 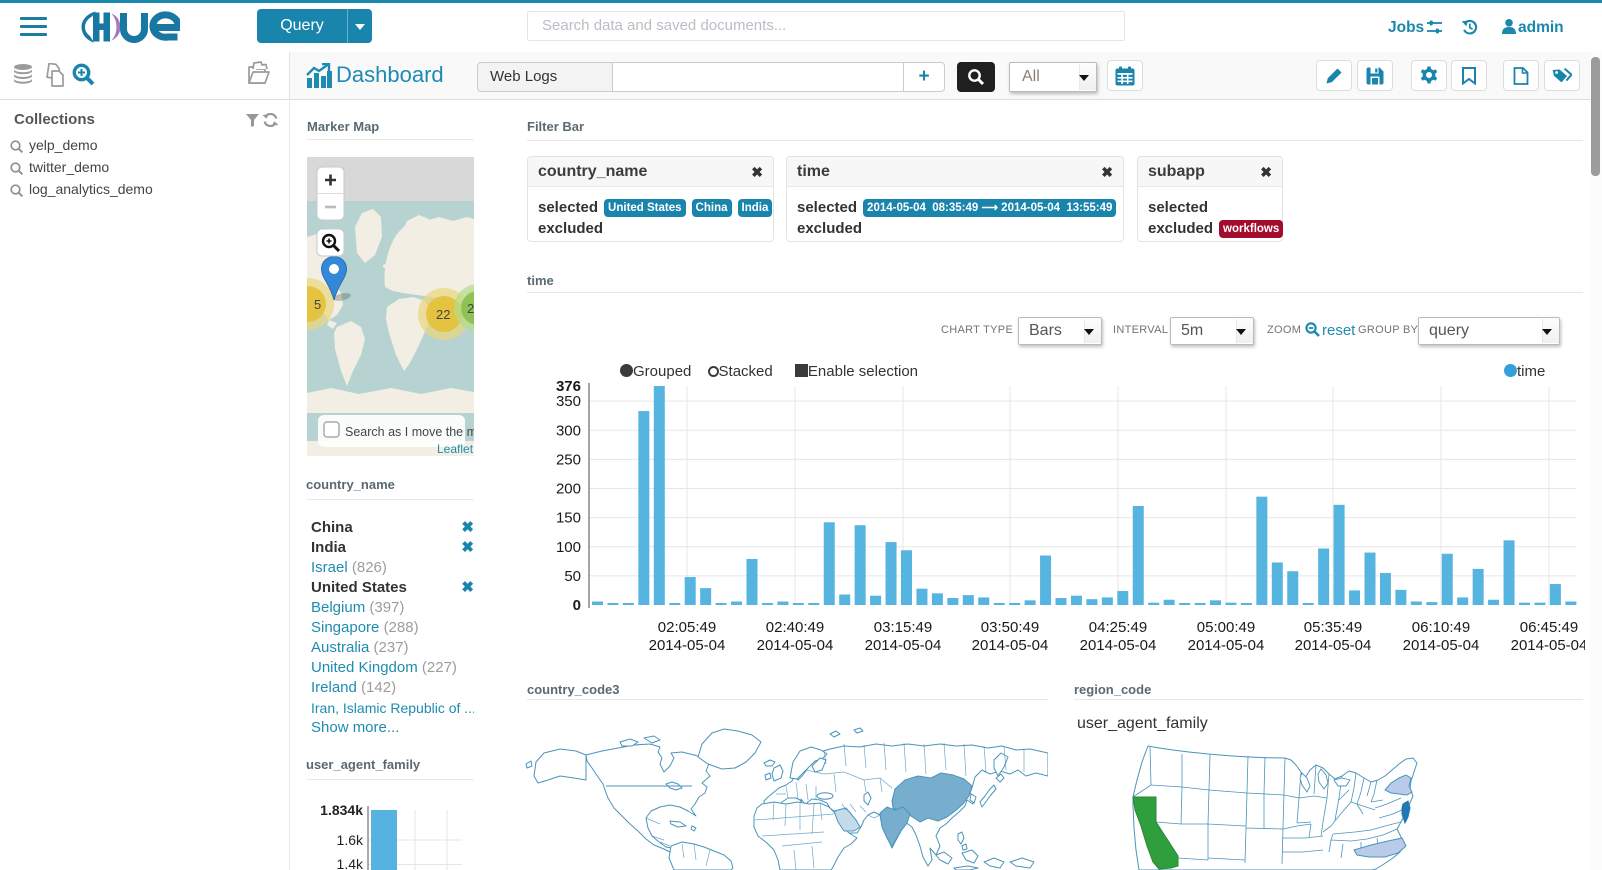 I want to click on svg-text: 350, so click(x=568, y=401).